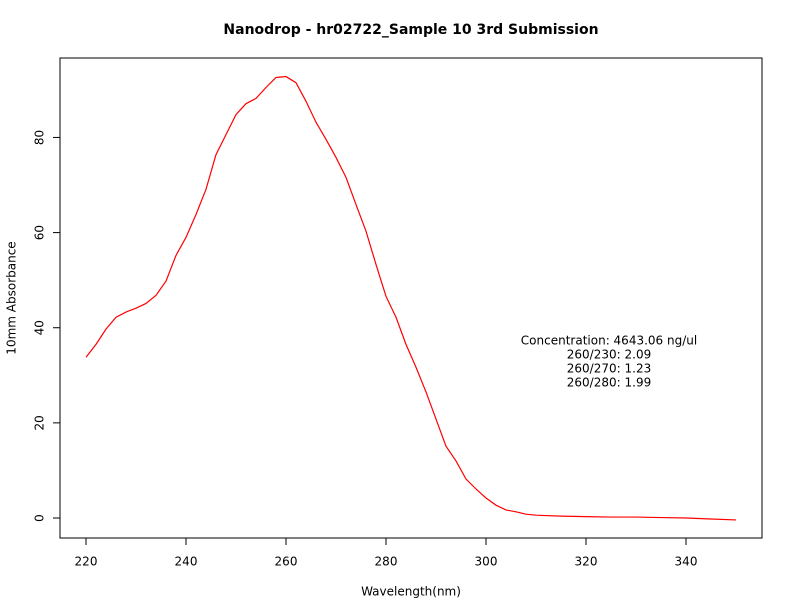 This screenshot has width=792, height=612. Describe the element at coordinates (686, 562) in the screenshot. I see `x-tick-label: 340` at that location.